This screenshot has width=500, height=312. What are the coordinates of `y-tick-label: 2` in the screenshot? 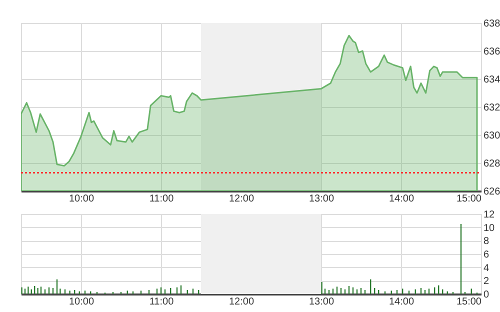 It's located at (487, 282).